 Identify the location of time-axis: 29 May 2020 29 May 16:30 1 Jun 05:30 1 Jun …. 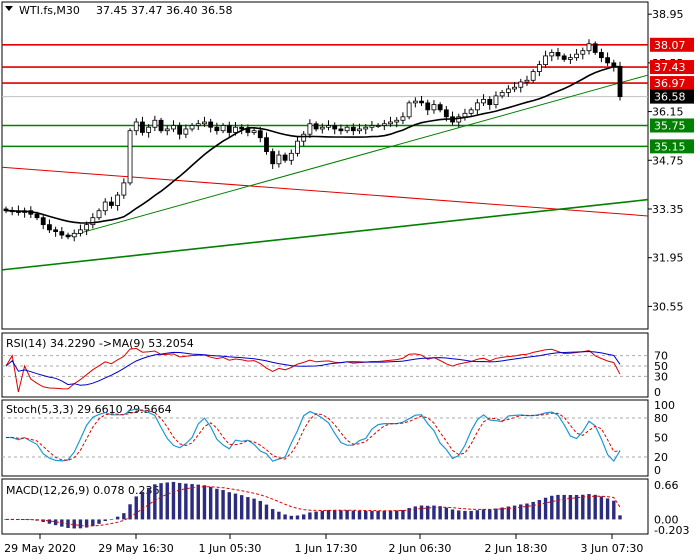
(323, 544).